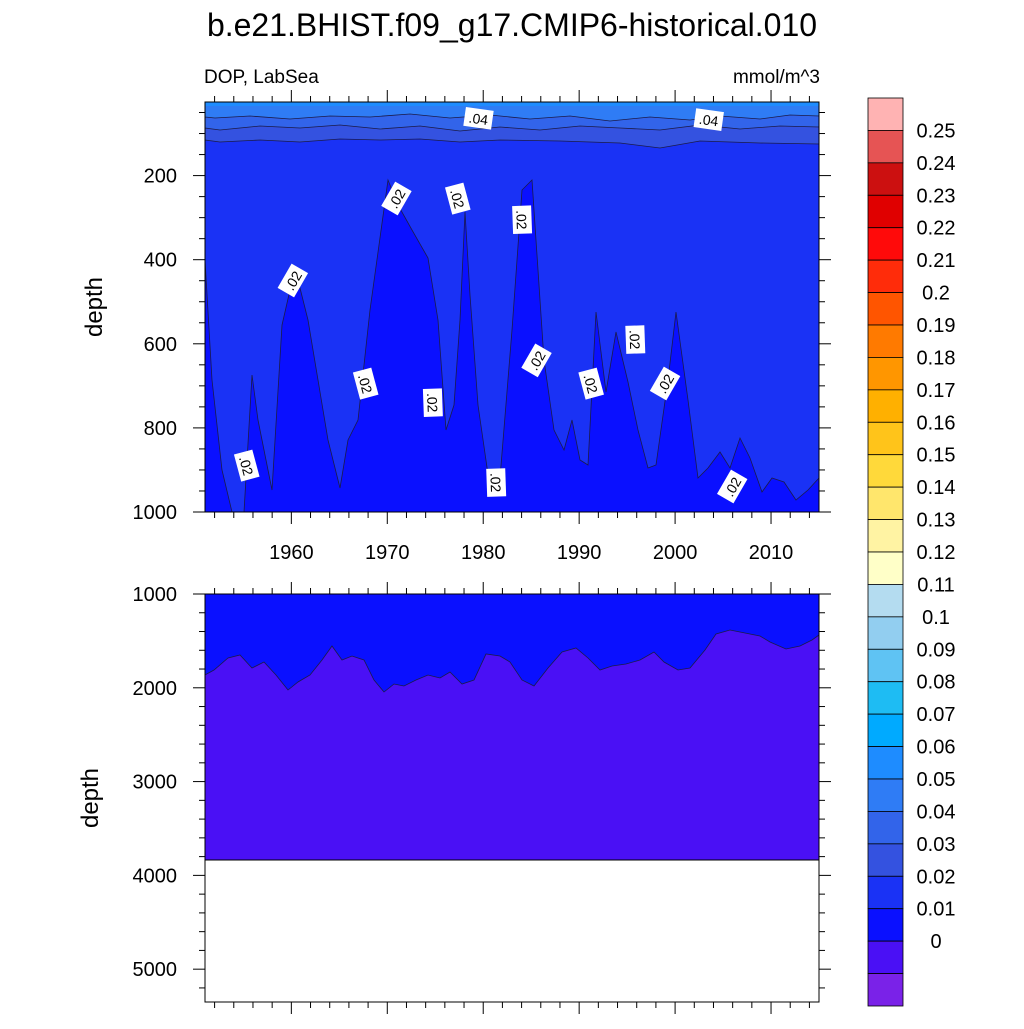 Image resolution: width=1024 pixels, height=1029 pixels. What do you see at coordinates (936, 553) in the screenshot?
I see `colorbar-label: 0.12` at bounding box center [936, 553].